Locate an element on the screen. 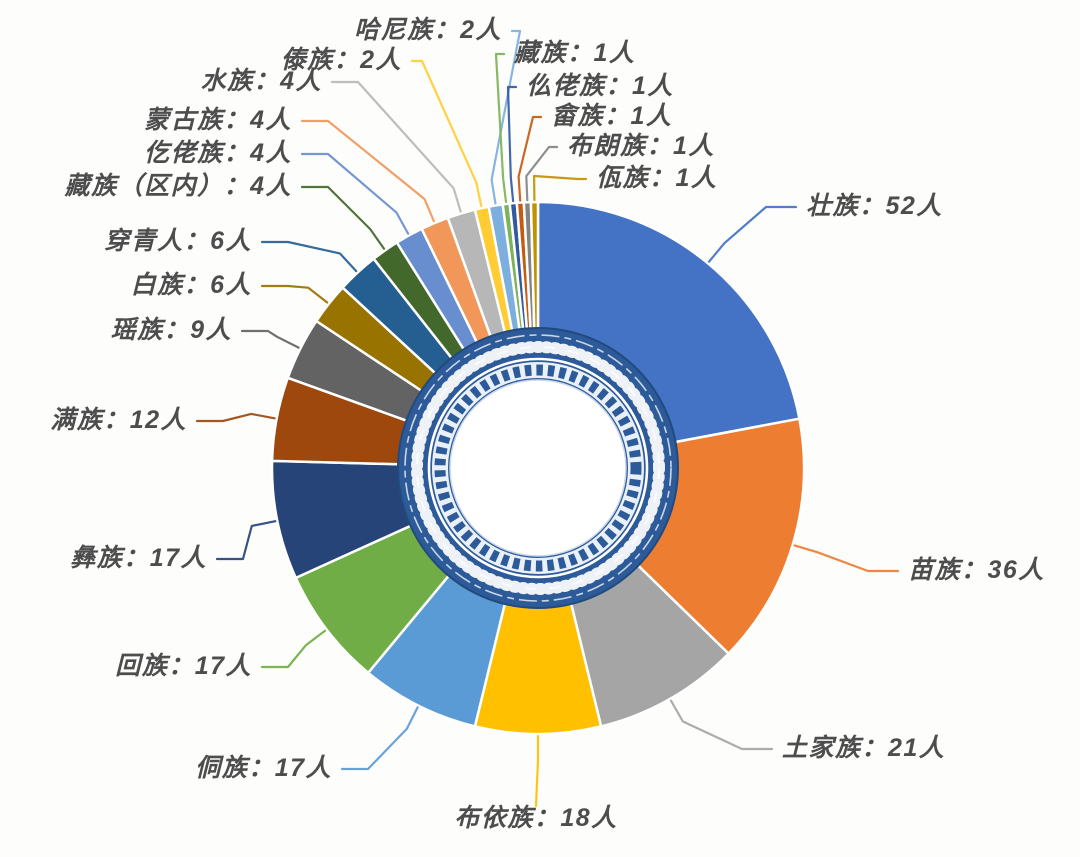 This screenshot has height=857, width=1080. ornament-center-hole is located at coordinates (538, 468).